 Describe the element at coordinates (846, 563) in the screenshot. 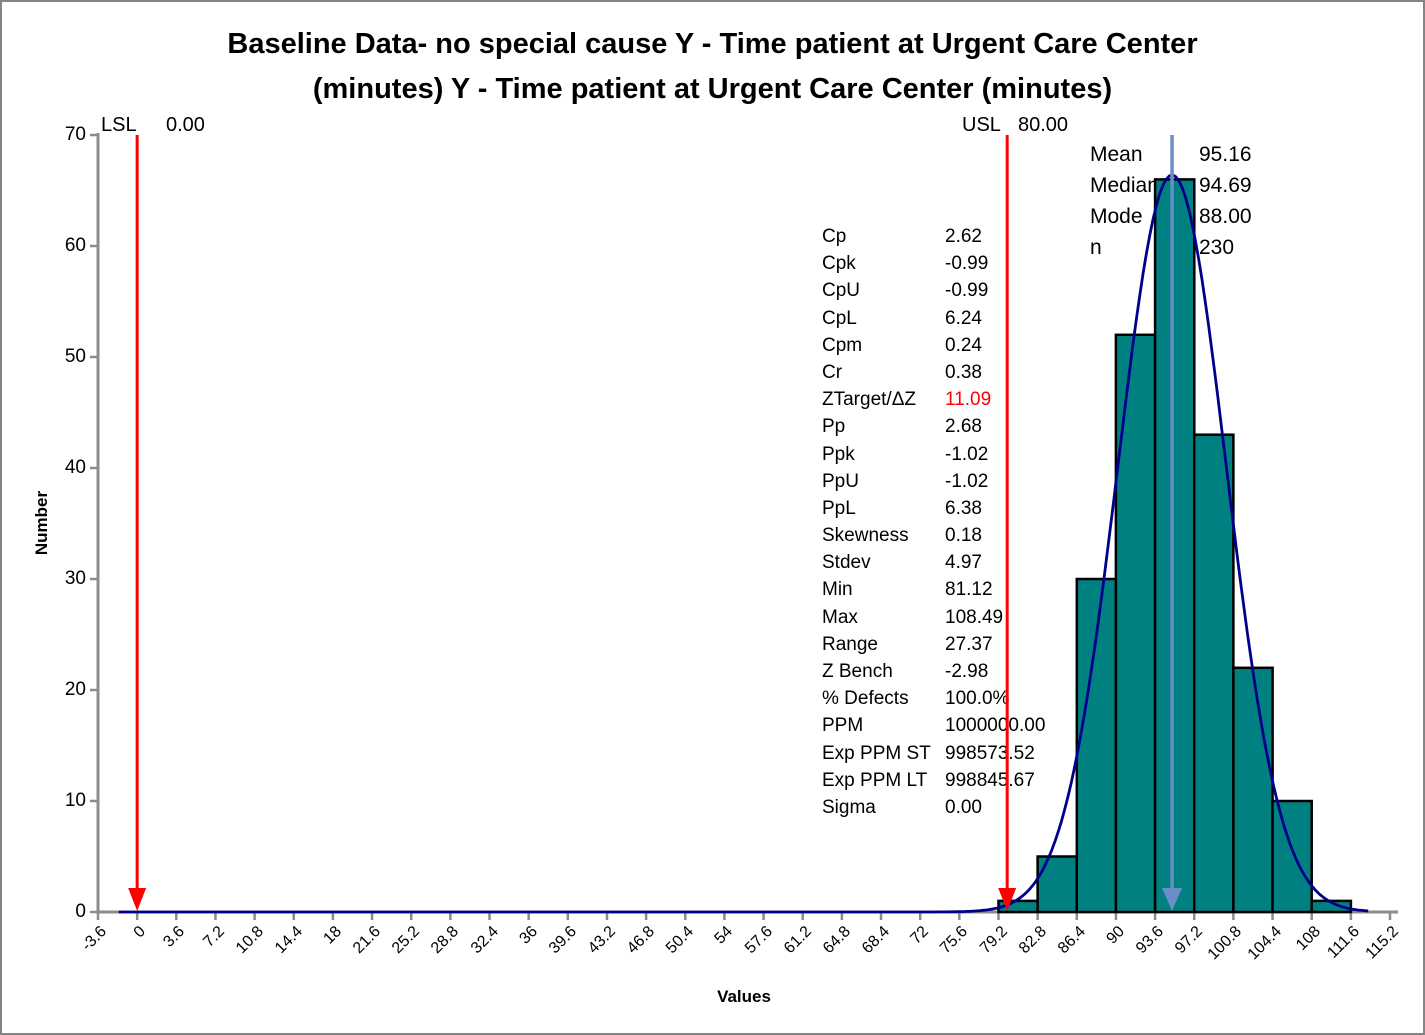

I see `stat-label: Stdev` at that location.